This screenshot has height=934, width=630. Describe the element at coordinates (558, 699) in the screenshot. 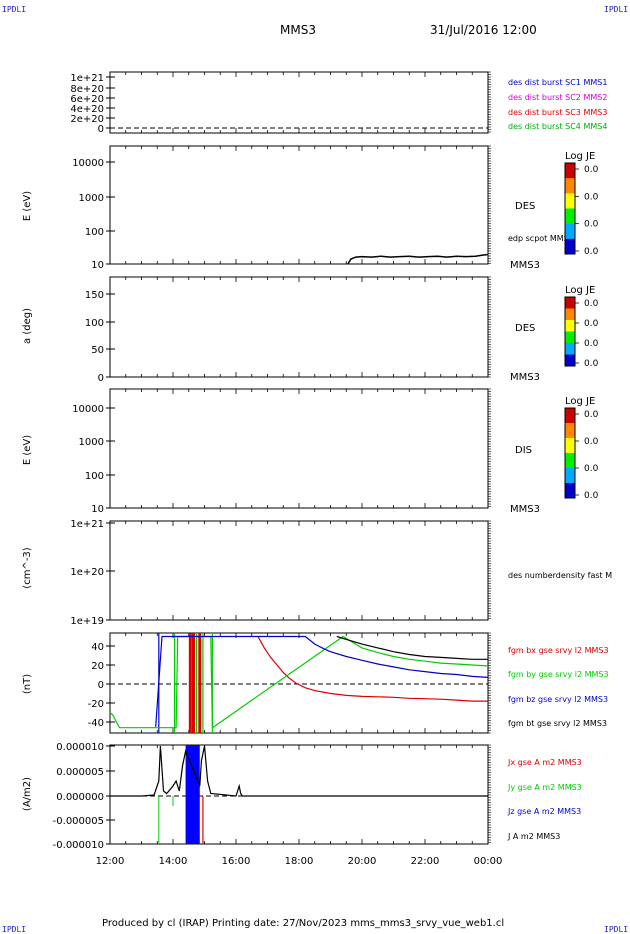

I see `legend-entry: fgm bz gse srvy l2 MMS3` at that location.